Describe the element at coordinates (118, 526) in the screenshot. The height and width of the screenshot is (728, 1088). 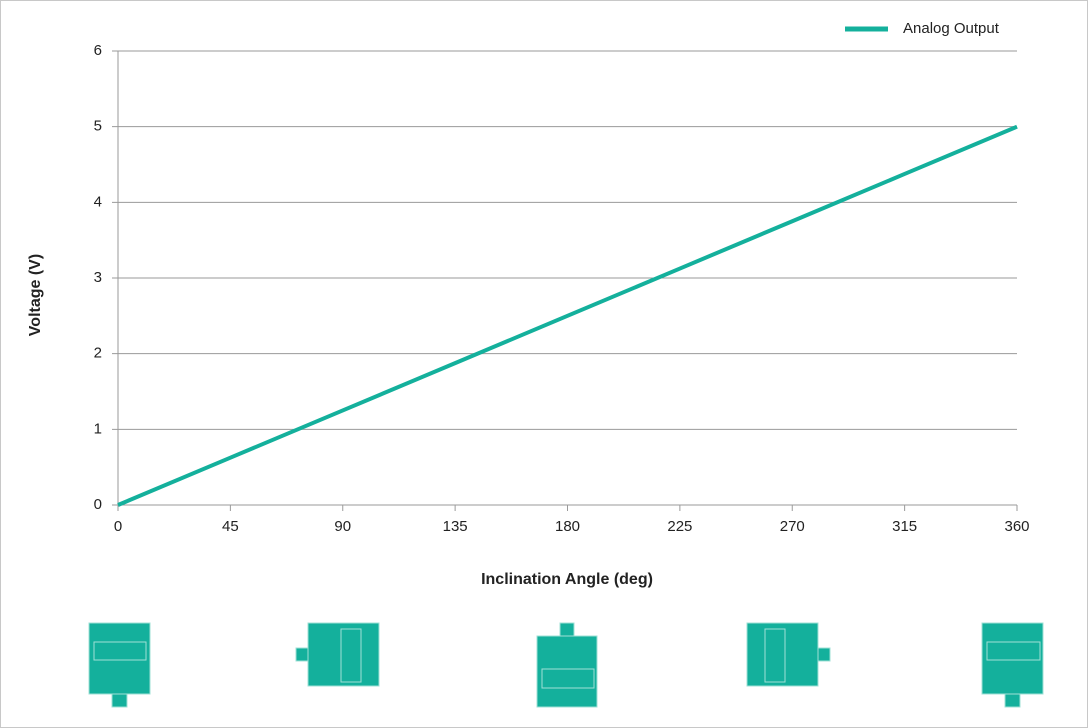
I see `x-tick-label: 0` at that location.